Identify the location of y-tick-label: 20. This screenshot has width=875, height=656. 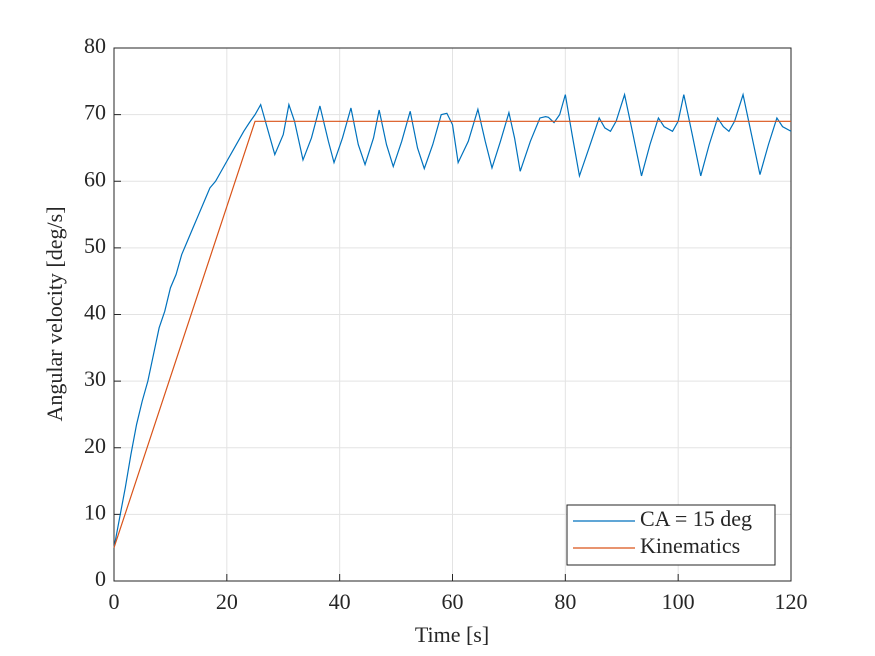
(95, 445).